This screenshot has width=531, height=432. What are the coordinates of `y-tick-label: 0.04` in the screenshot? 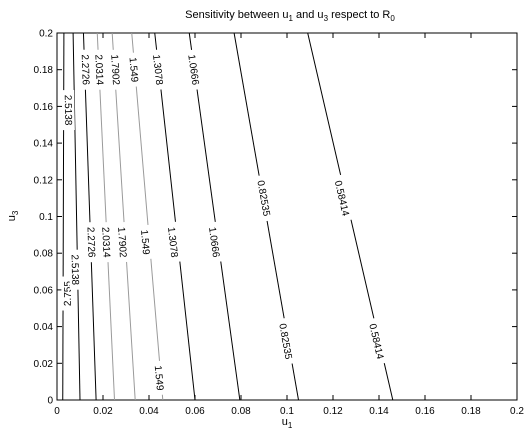 It's located at (44, 327).